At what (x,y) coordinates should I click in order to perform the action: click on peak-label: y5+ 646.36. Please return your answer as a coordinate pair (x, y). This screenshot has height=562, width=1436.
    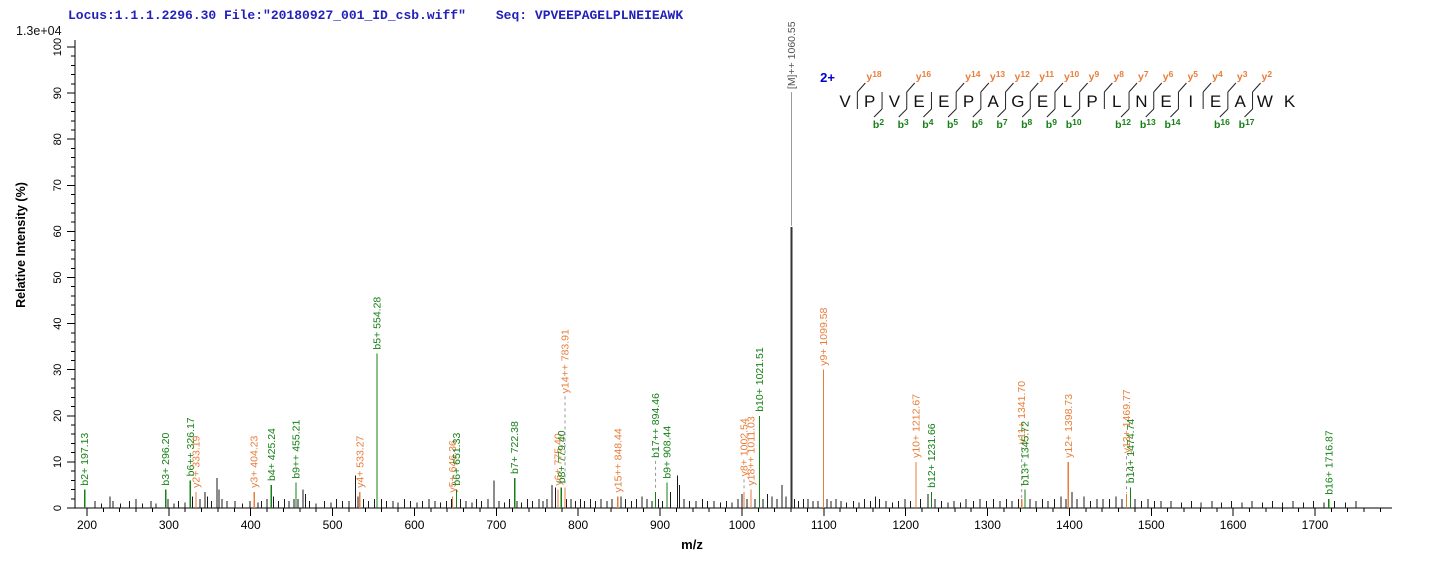
    Looking at the image, I should click on (453, 466).